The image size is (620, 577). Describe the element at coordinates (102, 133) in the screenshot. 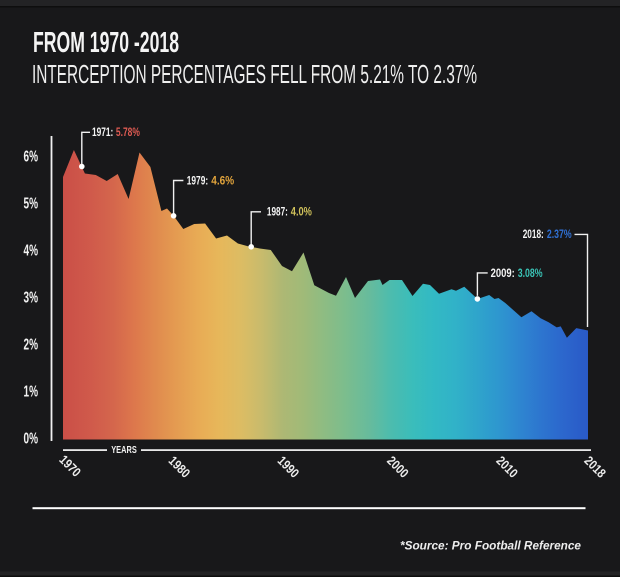

I see `svg-text: 1971:` at that location.